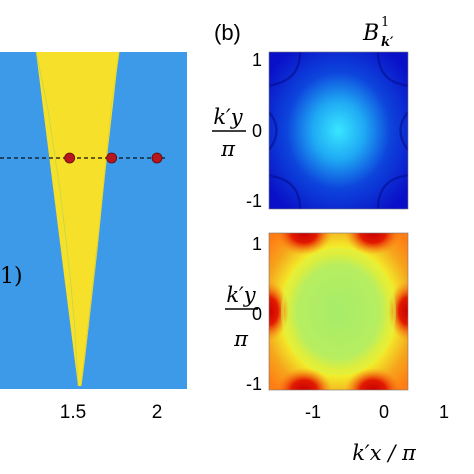 This screenshot has width=474, height=474. I want to click on heatmap-bottom, so click(338, 311).